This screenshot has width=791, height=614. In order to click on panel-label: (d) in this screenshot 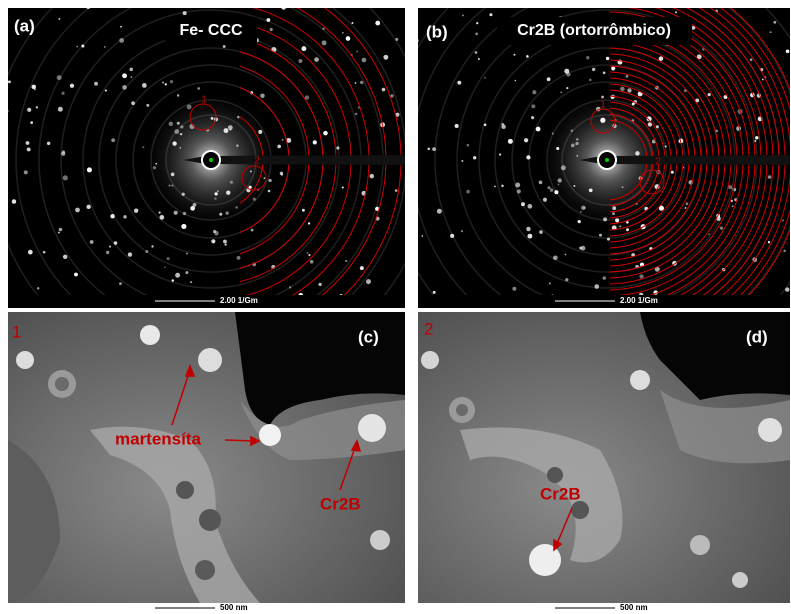, I will do `click(757, 336)`.